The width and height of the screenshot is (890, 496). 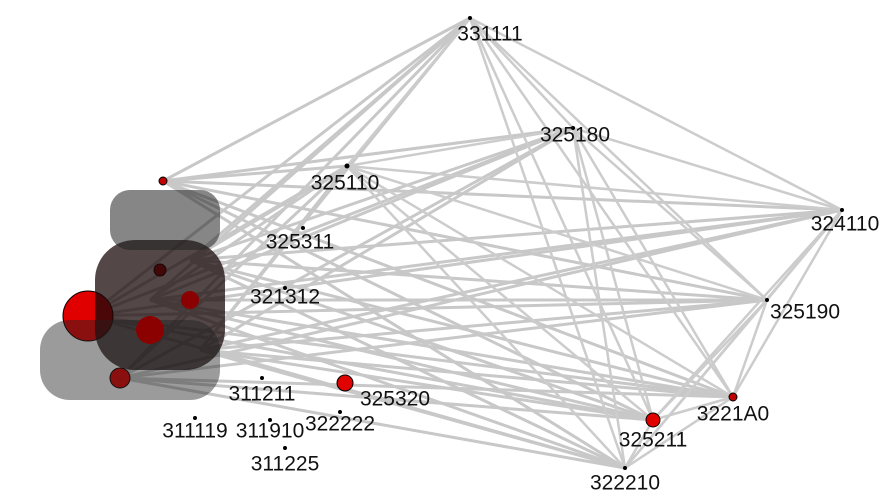 I want to click on node-label: 322222, so click(x=340, y=424).